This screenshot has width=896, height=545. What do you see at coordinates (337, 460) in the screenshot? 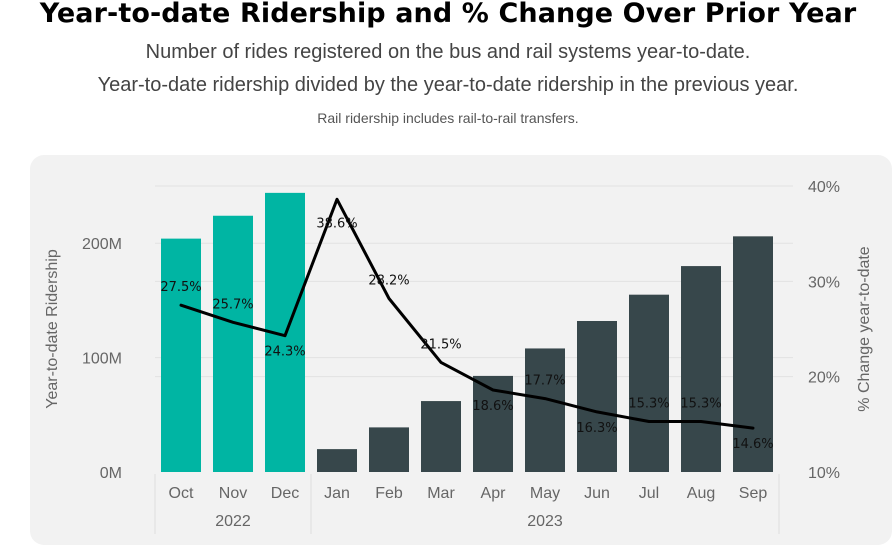
I see `bar-jan` at bounding box center [337, 460].